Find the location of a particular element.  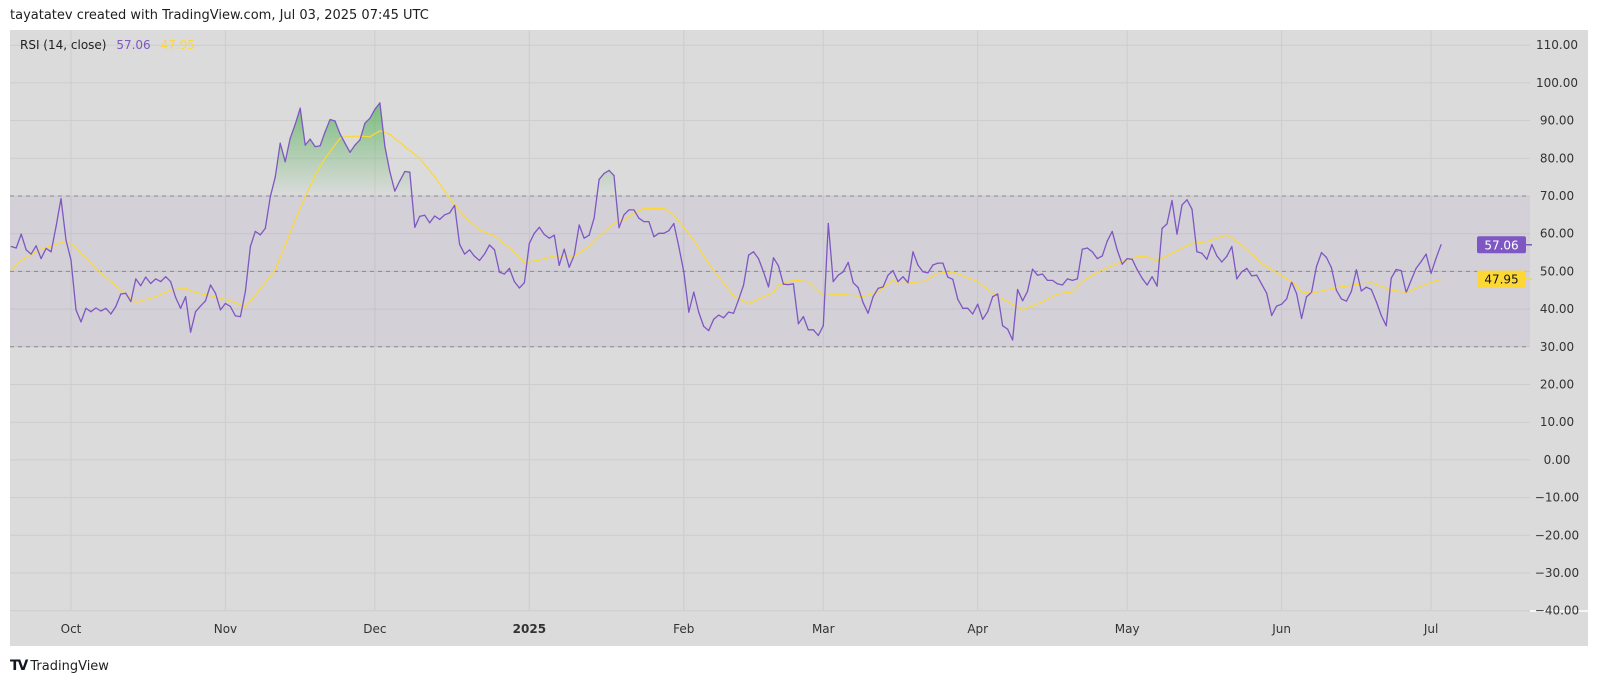

y-tick-label: 30.00 is located at coordinates (1557, 347).